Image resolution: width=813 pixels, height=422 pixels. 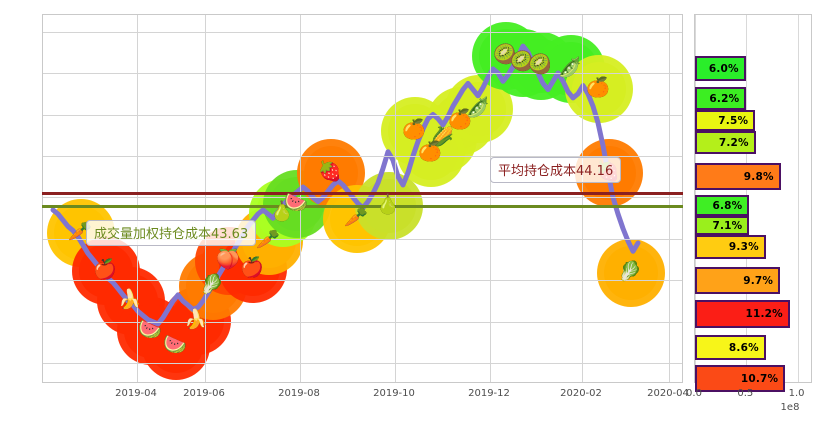 What do you see at coordinates (764, 314) in the screenshot?
I see `volume-bar-label: 11.2%` at bounding box center [764, 314].